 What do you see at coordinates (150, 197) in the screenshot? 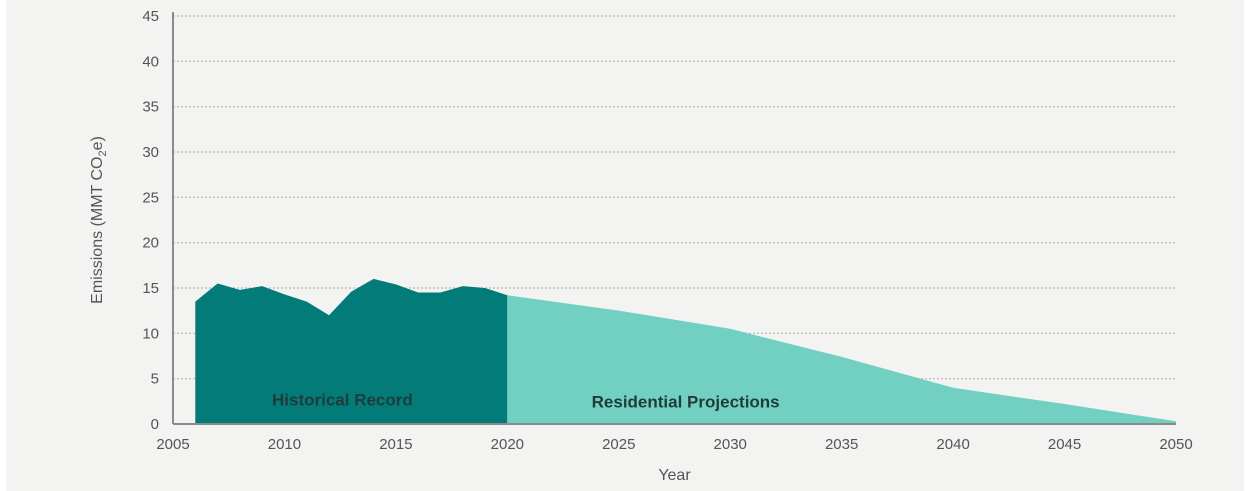
I see `y-tick-25: 25` at bounding box center [150, 197].